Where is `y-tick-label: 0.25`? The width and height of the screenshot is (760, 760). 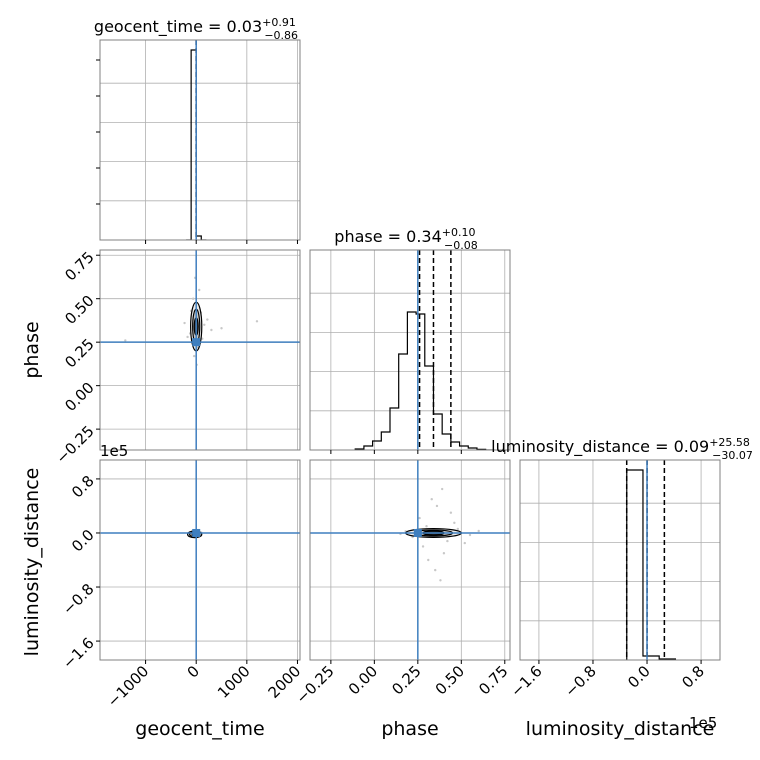
y-tick-label: 0.25 is located at coordinates (79, 353).